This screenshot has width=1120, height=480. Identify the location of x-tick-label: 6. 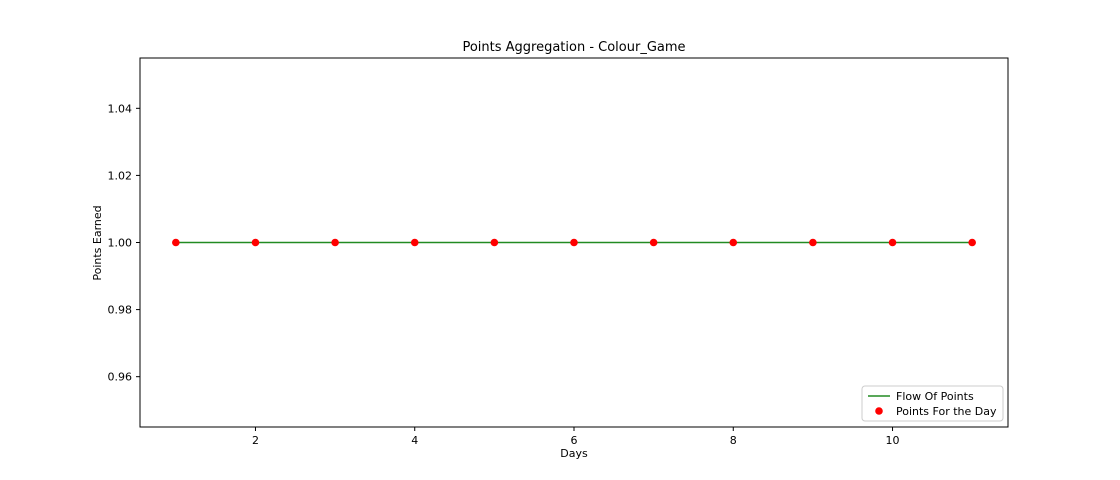
(574, 440).